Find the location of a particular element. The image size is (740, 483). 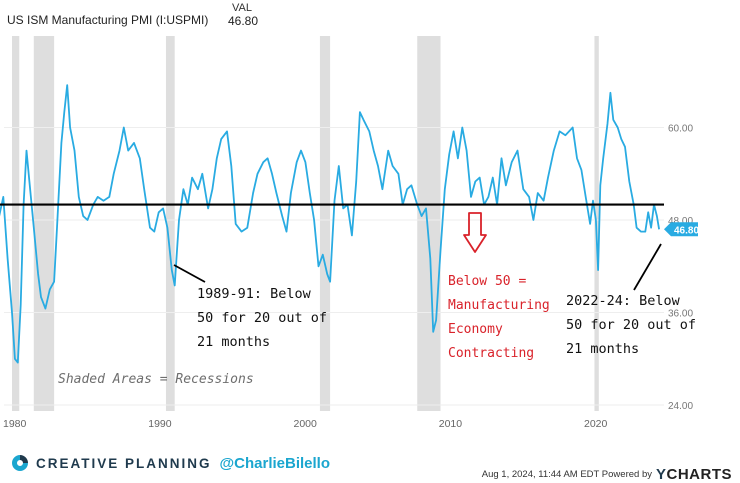

x-tick-label: 2020 is located at coordinates (596, 424).